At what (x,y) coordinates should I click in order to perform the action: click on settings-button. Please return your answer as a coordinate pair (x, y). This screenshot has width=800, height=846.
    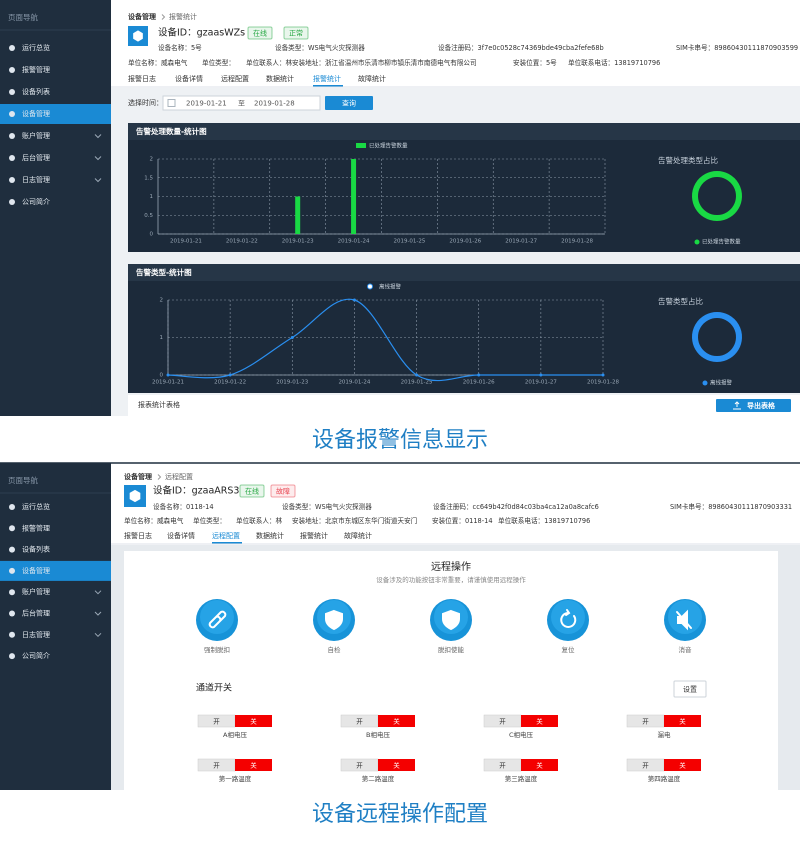
    Looking at the image, I should click on (690, 689).